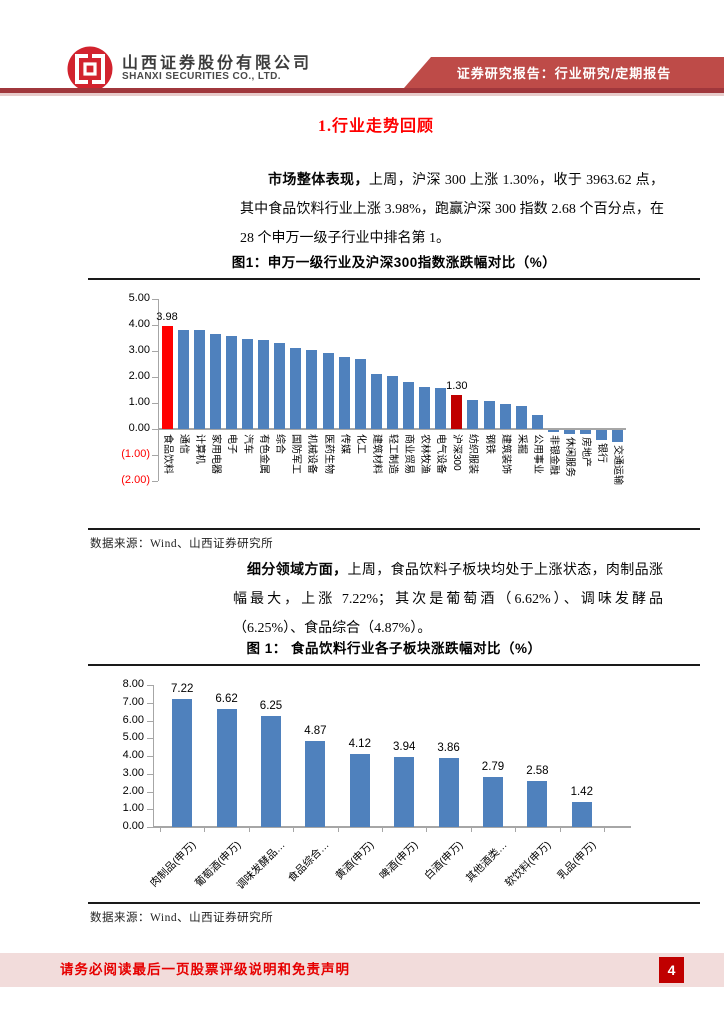 Image resolution: width=724 pixels, height=1024 pixels. Describe the element at coordinates (133, 826) in the screenshot. I see `y-tick-label: 0.00` at that location.